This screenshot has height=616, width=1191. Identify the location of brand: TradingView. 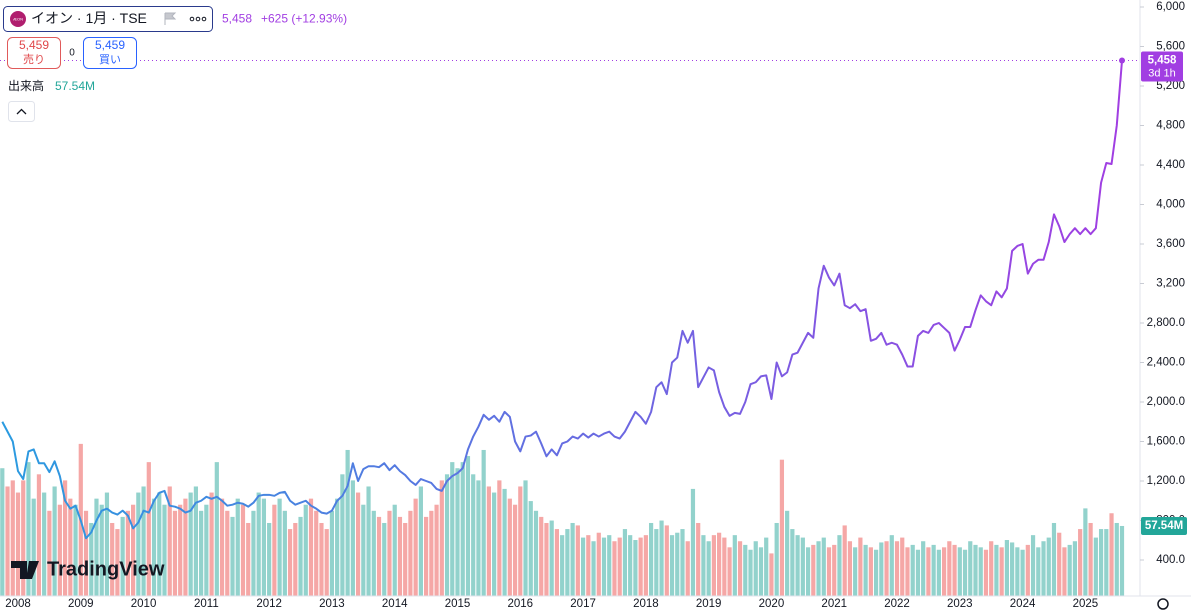
(106, 569).